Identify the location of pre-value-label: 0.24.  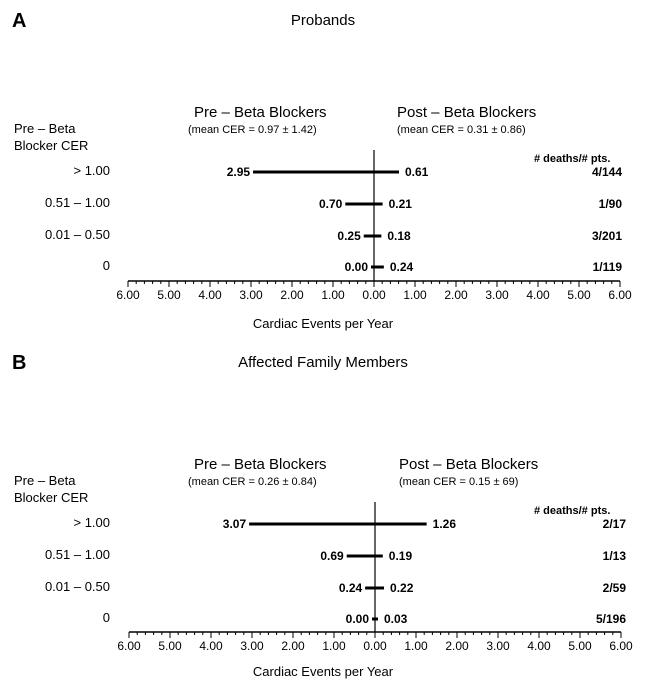
(350, 588).